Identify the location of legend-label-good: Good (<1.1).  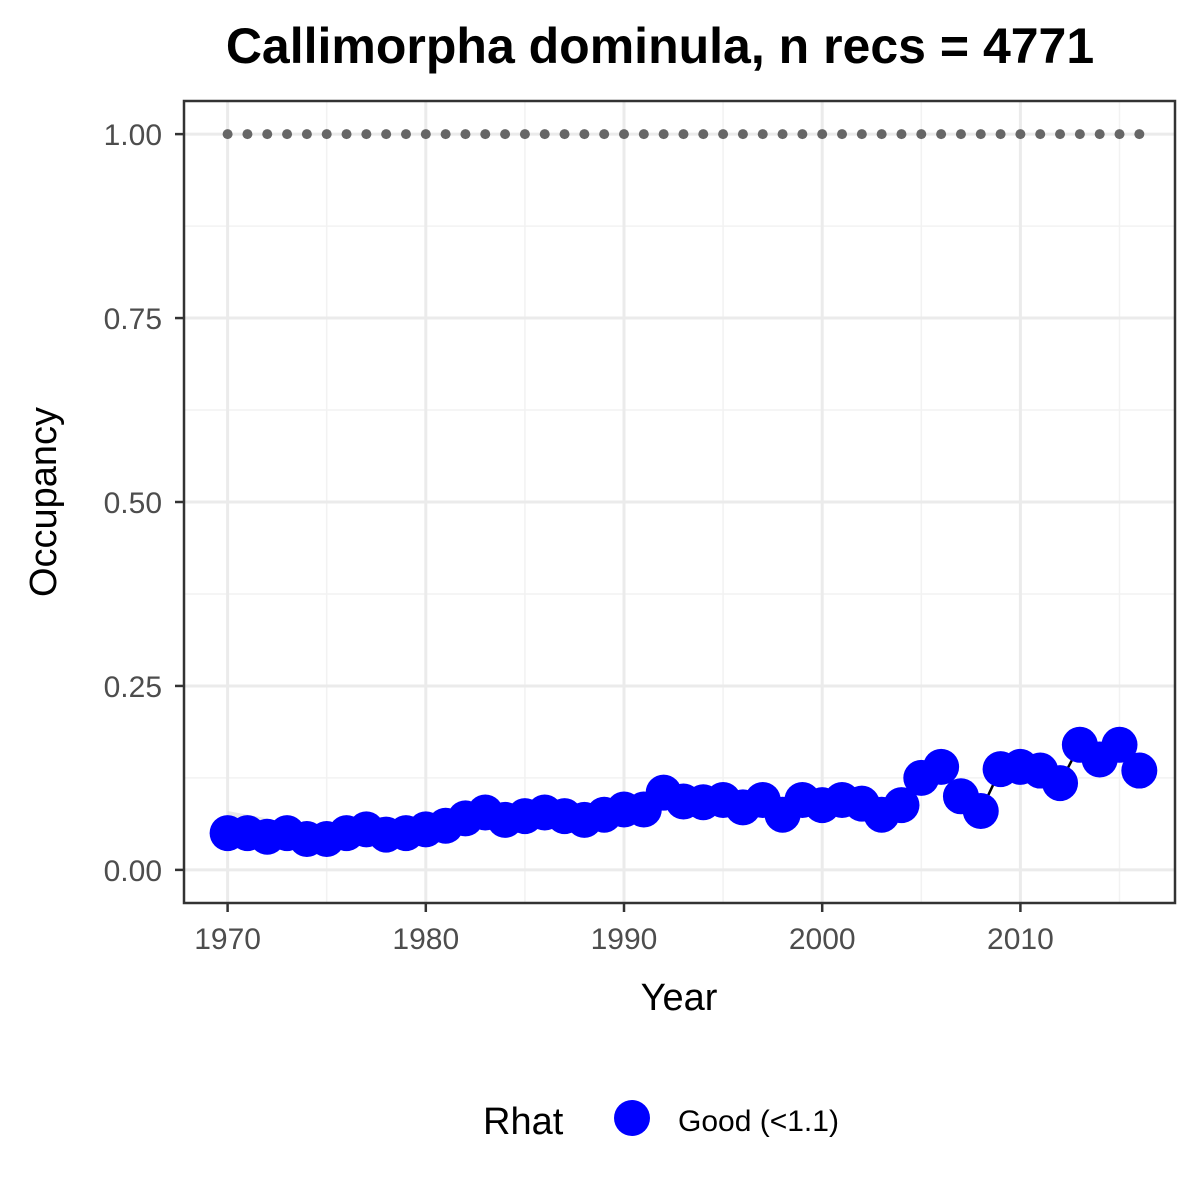
(758, 1121).